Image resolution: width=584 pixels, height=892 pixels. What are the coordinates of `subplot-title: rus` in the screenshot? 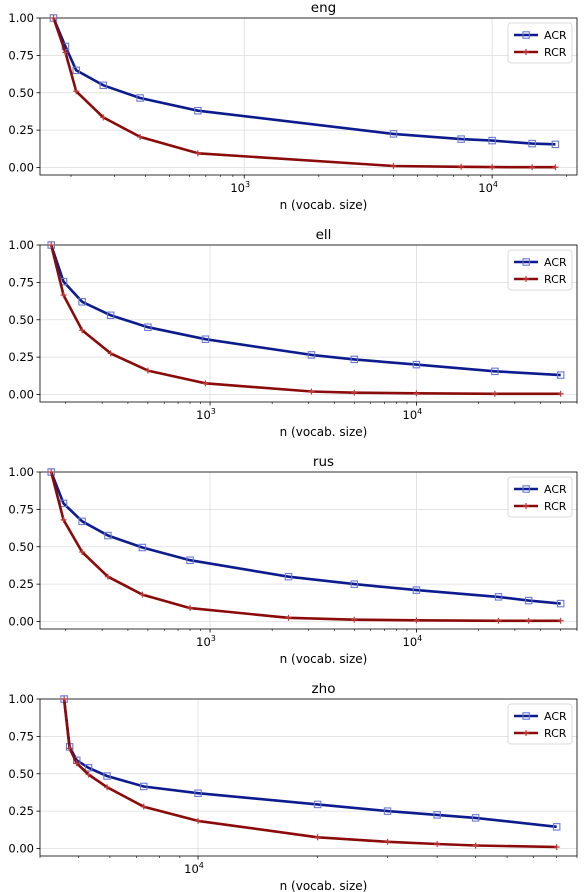 It's located at (323, 462).